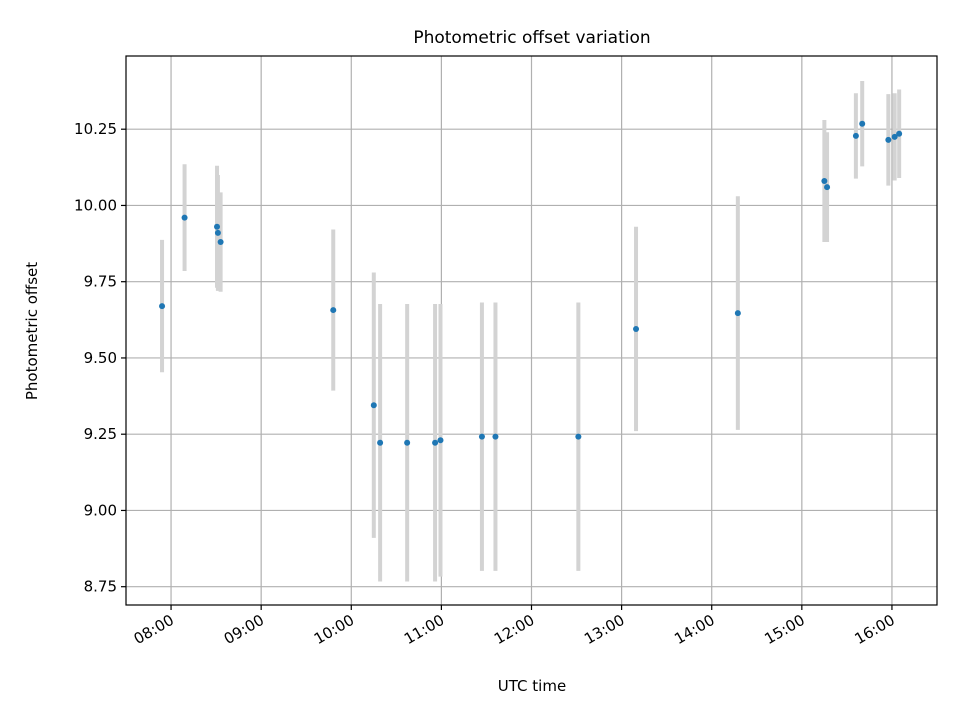 The height and width of the screenshot is (725, 960). I want to click on y-tick-label: 9.25, so click(100, 434).